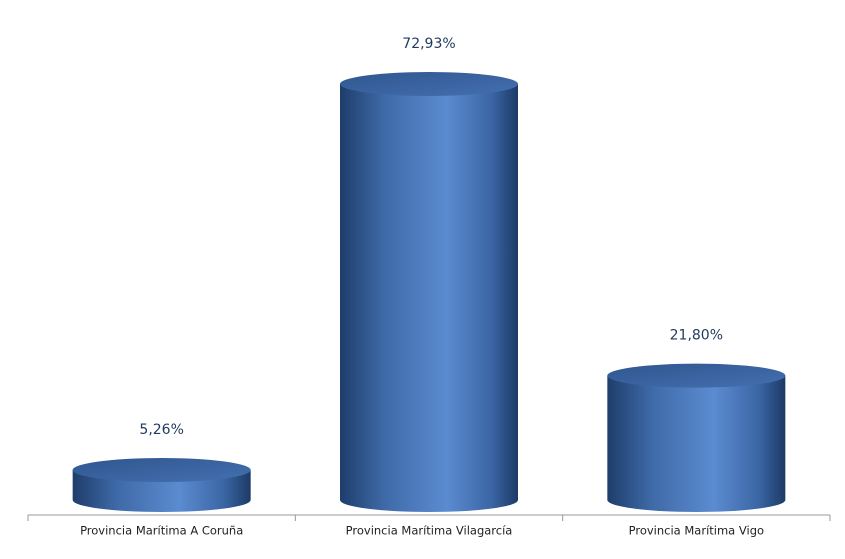 This screenshot has width=845, height=559. Describe the element at coordinates (429, 531) in the screenshot. I see `x-tick-label: Provincia Marítima Vilagarcía` at that location.